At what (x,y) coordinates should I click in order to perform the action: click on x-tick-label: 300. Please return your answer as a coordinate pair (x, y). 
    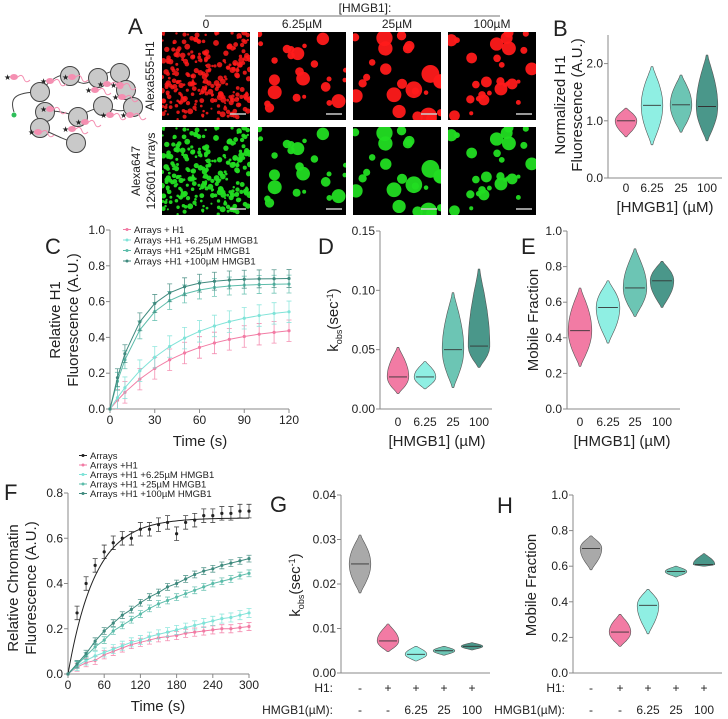
    Looking at the image, I should click on (249, 685).